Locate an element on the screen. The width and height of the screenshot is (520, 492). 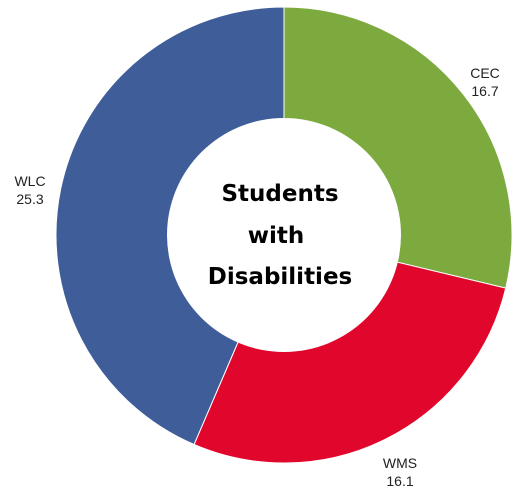
chart-title: Students with Disabilities is located at coordinates (280, 235).